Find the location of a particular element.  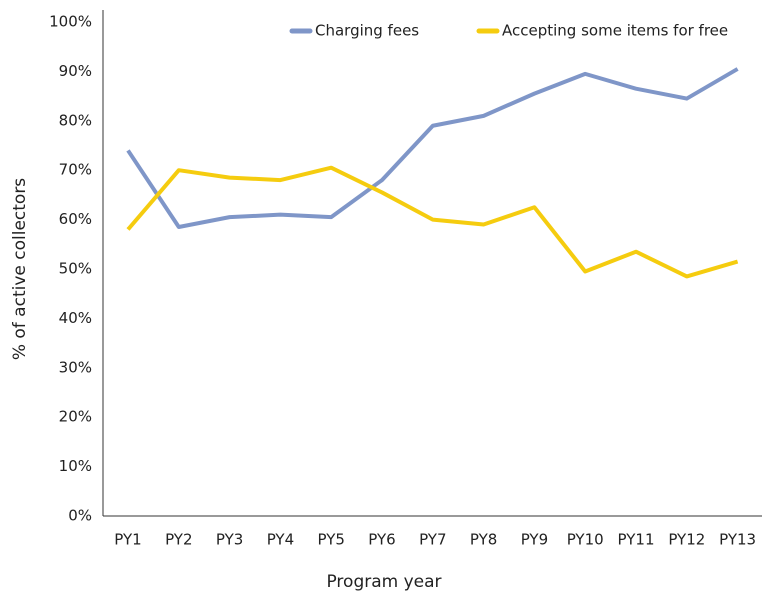

y-tick-label: 0% is located at coordinates (80, 516).